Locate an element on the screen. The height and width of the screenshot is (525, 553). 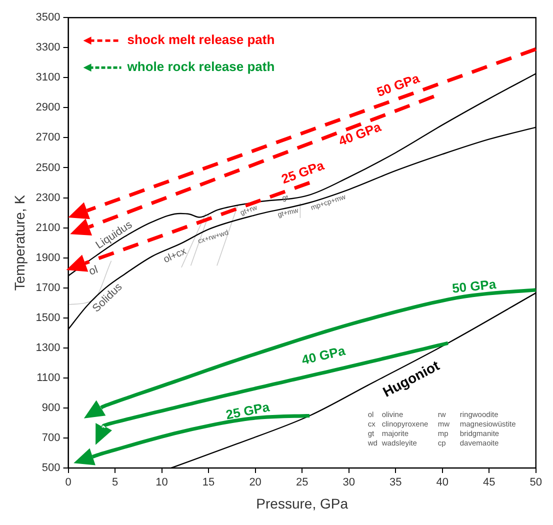
y-tick-label: 2100 is located at coordinates (48, 228).